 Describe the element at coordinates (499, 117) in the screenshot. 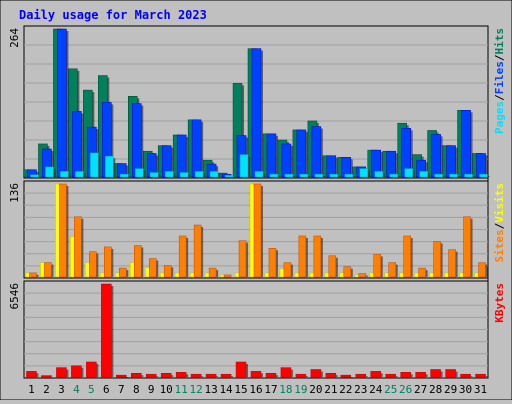

I see `legend-entry: Pages` at that location.